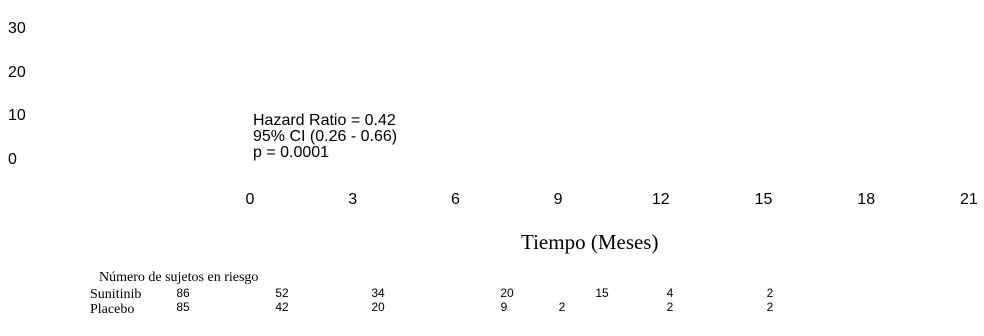 This screenshot has height=336, width=984. Describe the element at coordinates (602, 293) in the screenshot. I see `risk-table-cell: 15` at that location.